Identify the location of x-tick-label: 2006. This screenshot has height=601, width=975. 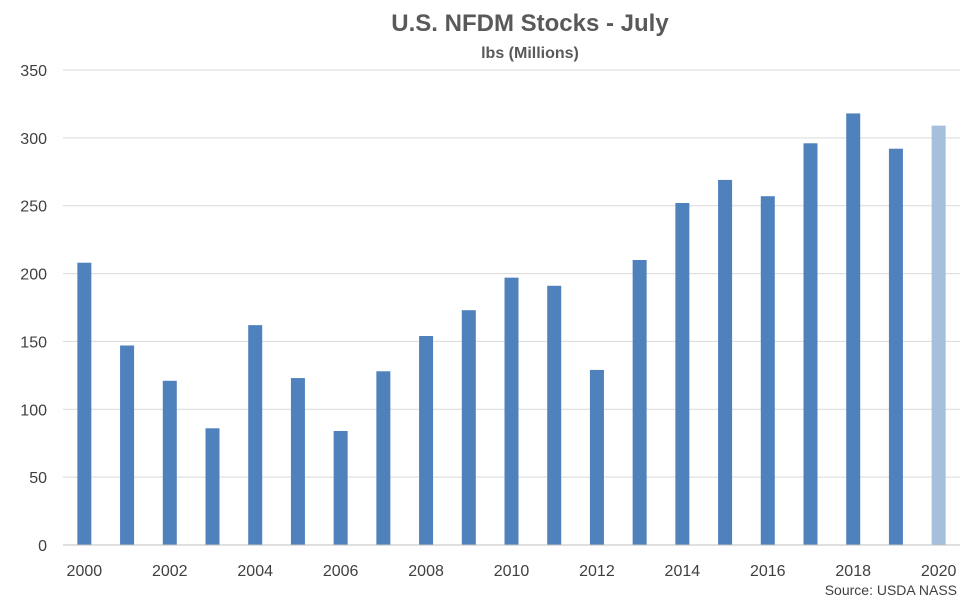
(341, 571).